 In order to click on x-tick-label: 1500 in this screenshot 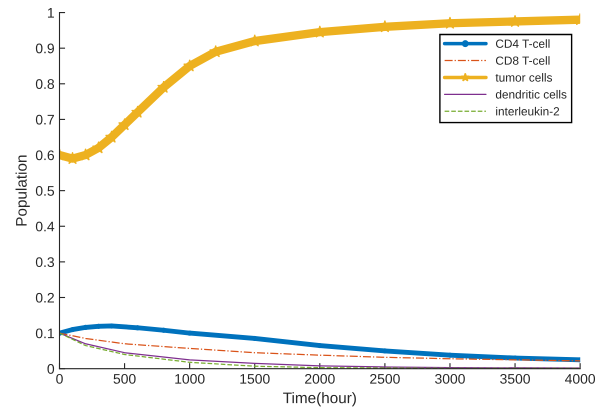, I will do `click(255, 379)`.